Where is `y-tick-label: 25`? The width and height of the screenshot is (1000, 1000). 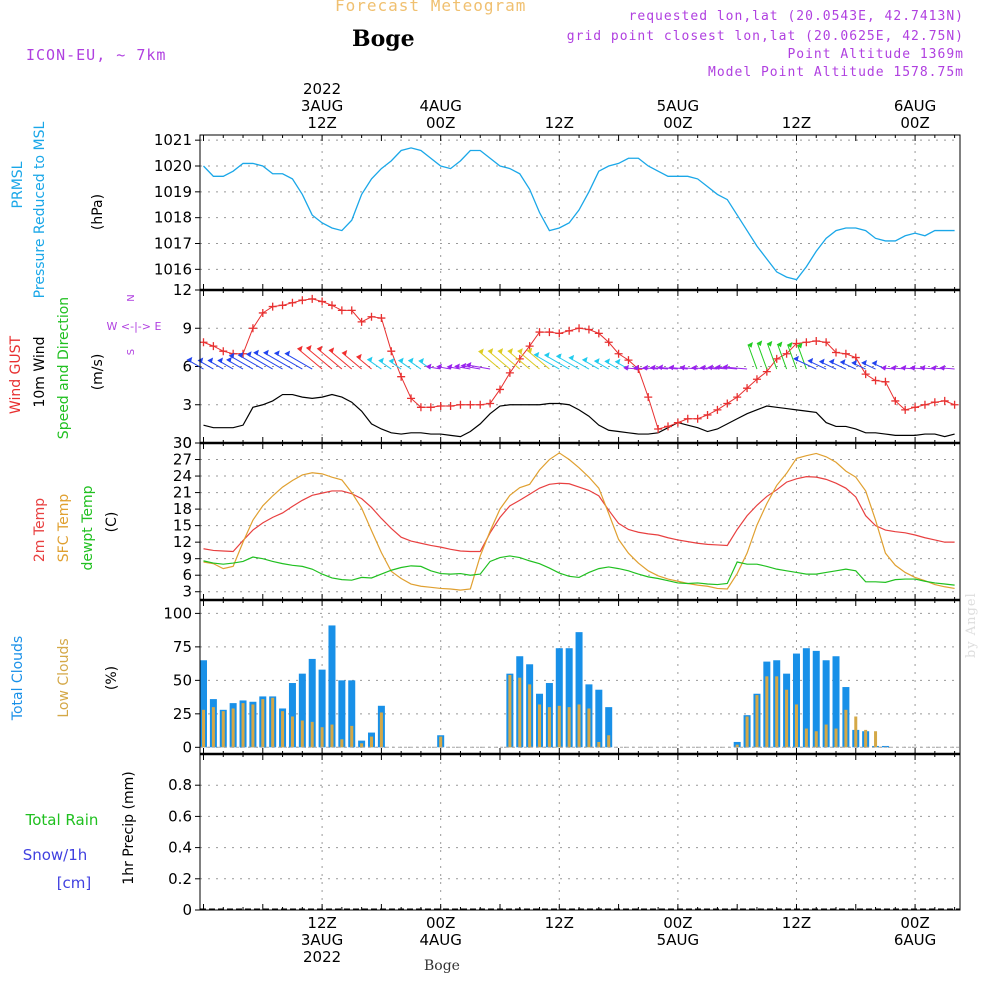 y-tick-label: 25 is located at coordinates (182, 714).